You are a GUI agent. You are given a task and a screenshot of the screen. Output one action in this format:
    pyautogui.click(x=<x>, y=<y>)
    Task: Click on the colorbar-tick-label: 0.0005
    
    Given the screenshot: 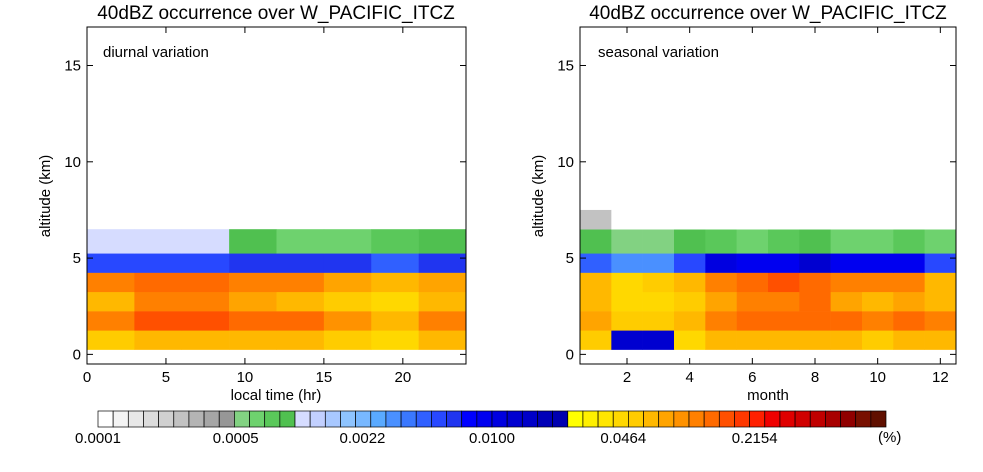 What is the action you would take?
    pyautogui.click(x=236, y=438)
    